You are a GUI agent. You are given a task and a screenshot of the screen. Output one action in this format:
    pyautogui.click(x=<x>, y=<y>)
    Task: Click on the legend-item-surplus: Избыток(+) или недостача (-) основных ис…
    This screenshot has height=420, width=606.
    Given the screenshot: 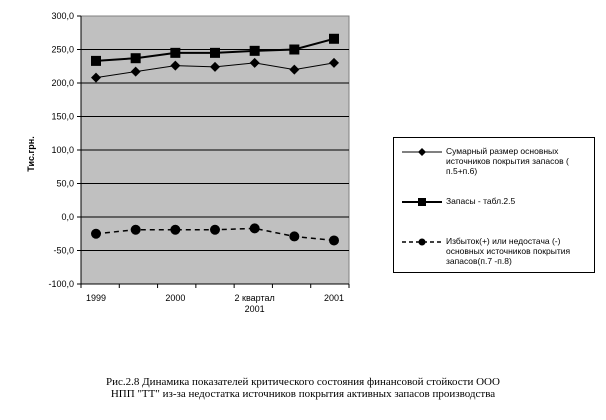 What is the action you would take?
    pyautogui.click(x=494, y=256)
    